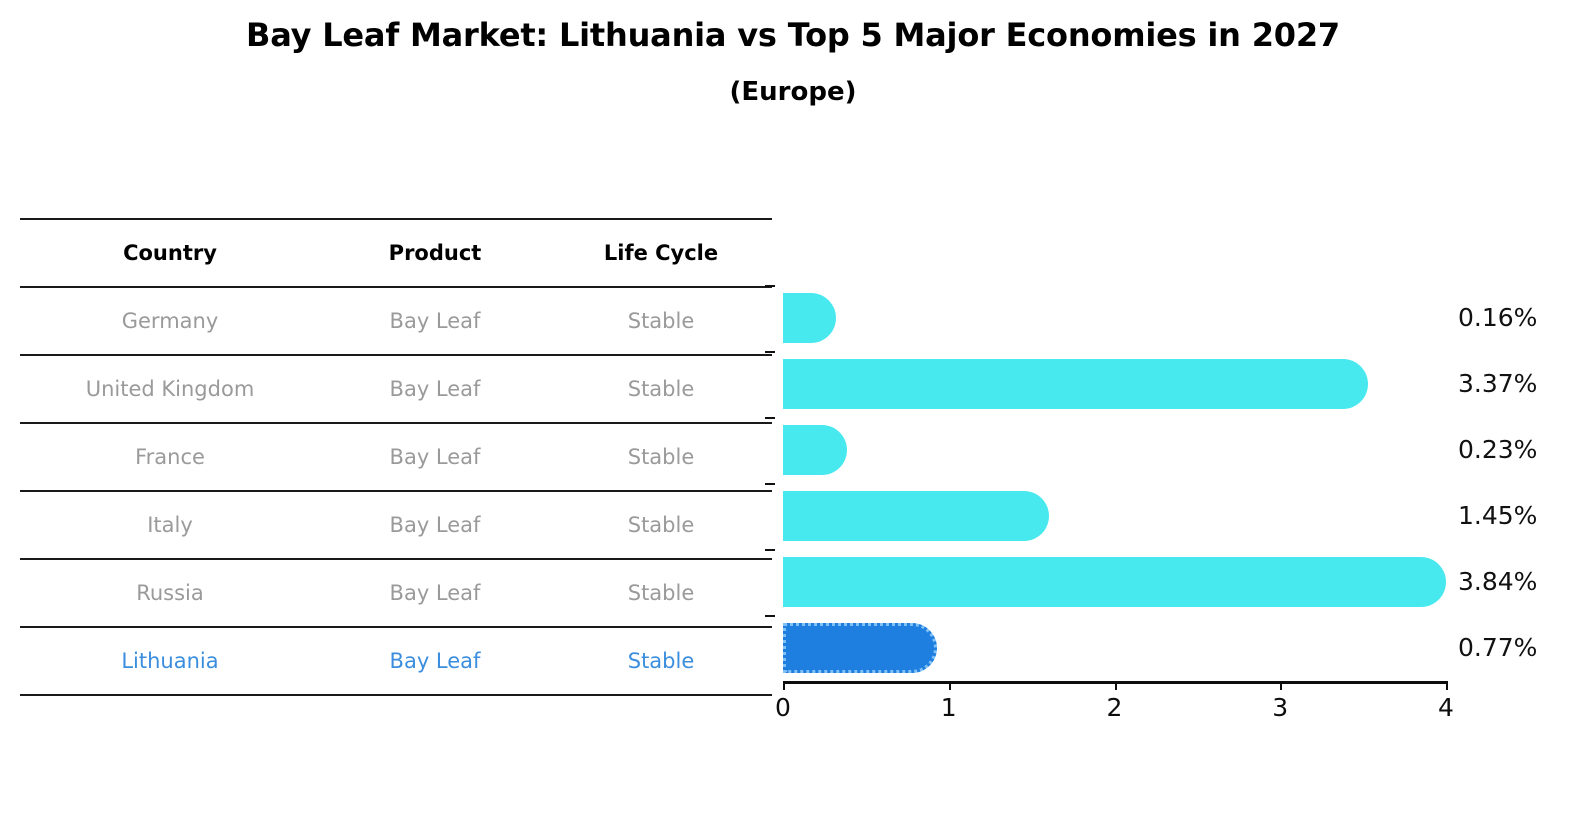  Describe the element at coordinates (1498, 647) in the screenshot. I see `bar-value-label: 0.77%` at that location.